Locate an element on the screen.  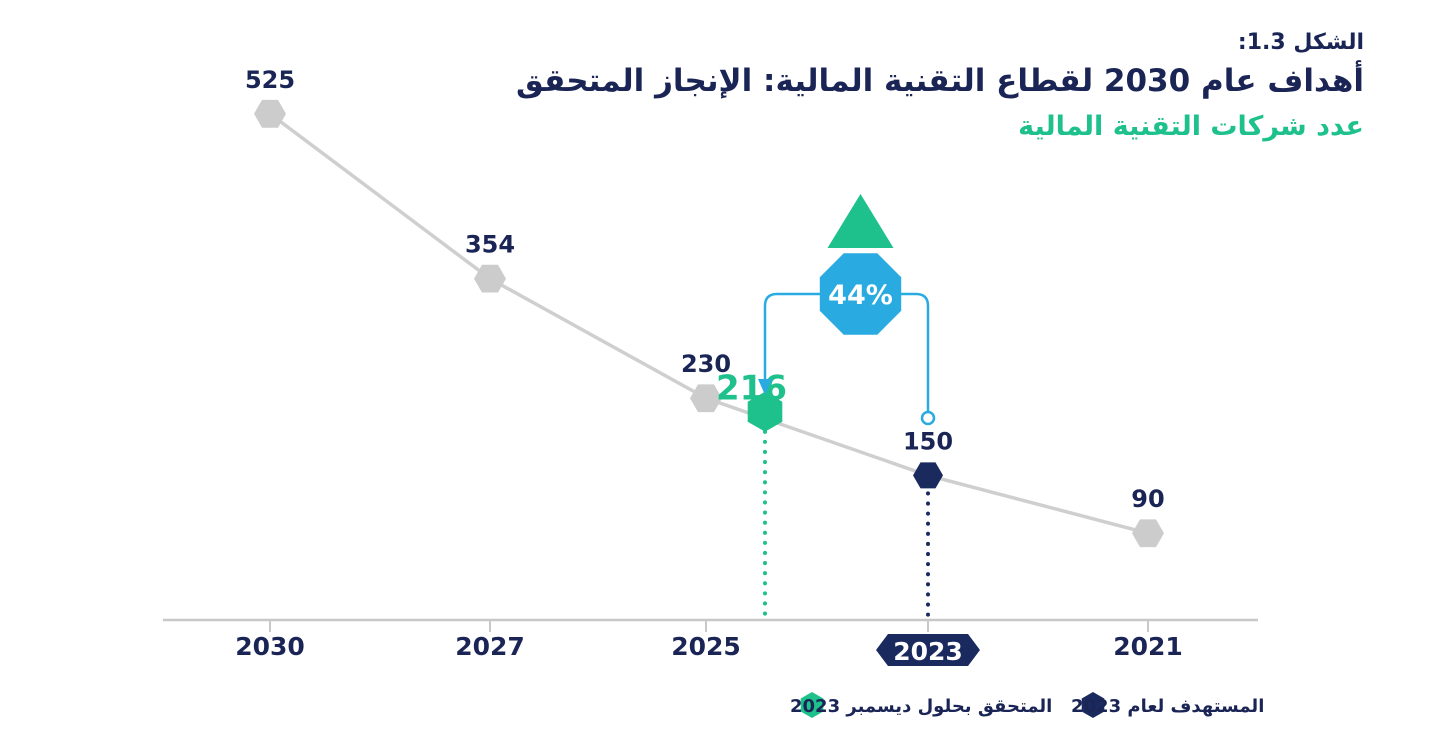
growth-badge-label: 44% is located at coordinates (860, 295).